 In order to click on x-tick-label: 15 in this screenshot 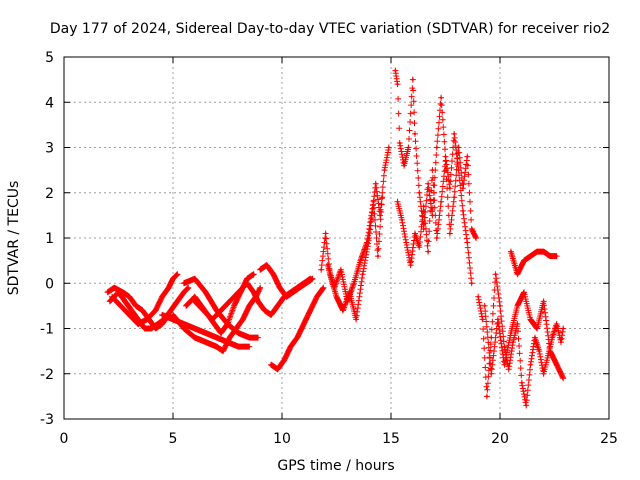, I will do `click(391, 439)`.